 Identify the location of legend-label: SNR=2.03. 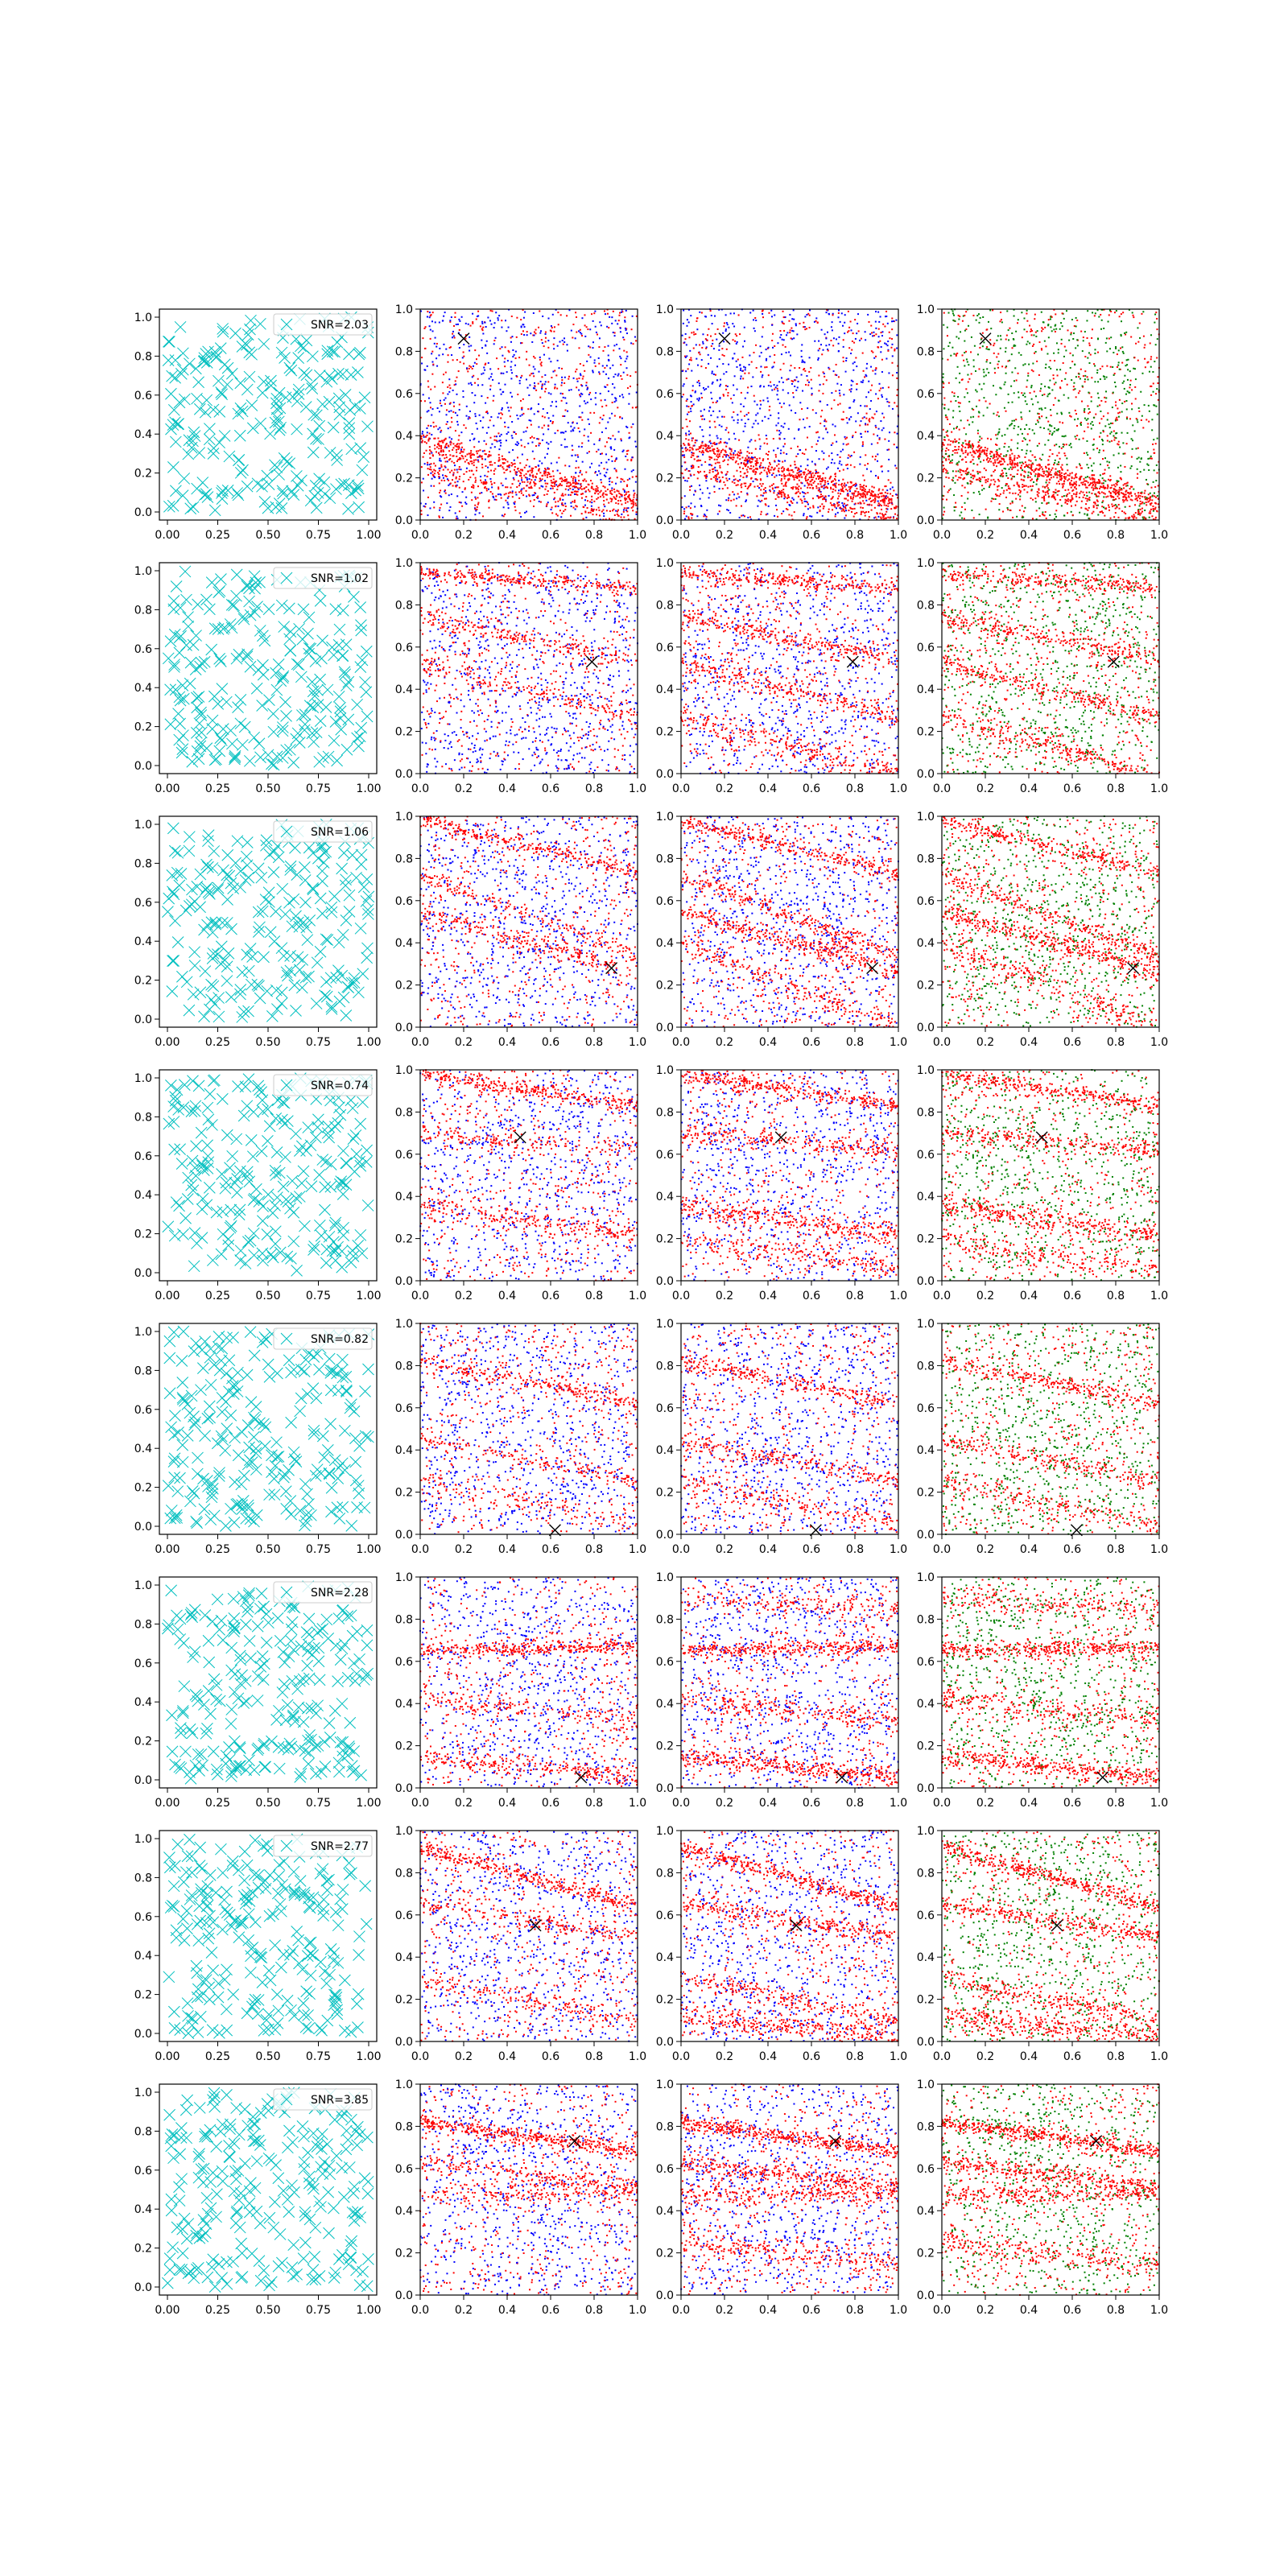
(340, 325).